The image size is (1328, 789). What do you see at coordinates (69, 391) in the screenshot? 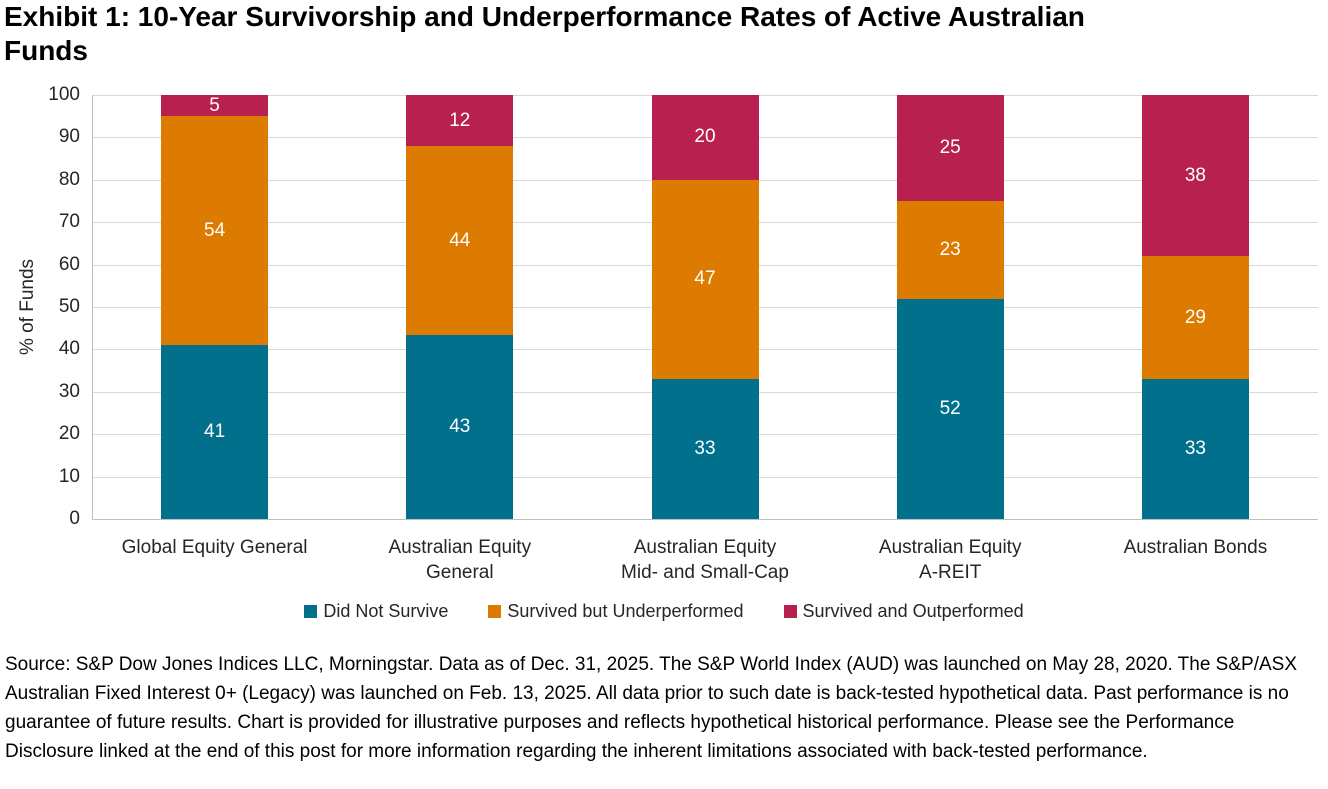
I see `y-tick-label: 30` at bounding box center [69, 391].